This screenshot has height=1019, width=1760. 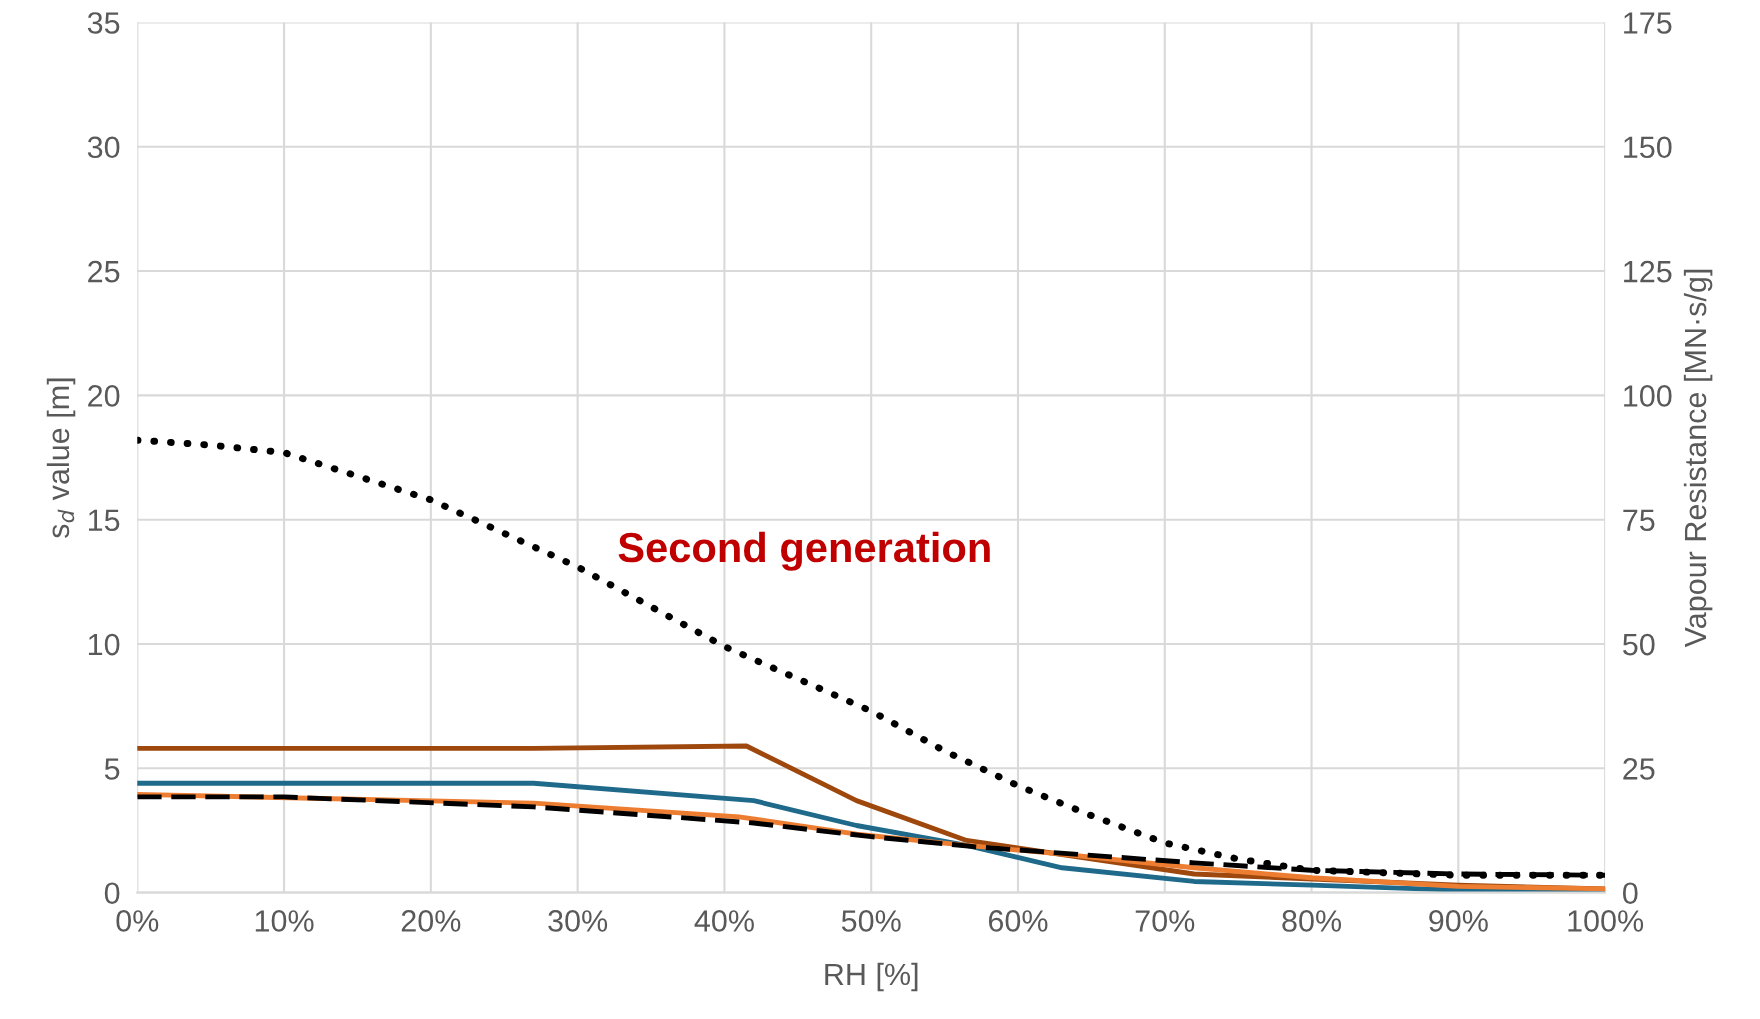 What do you see at coordinates (431, 921) in the screenshot?
I see `x-tick-label: 20%` at bounding box center [431, 921].